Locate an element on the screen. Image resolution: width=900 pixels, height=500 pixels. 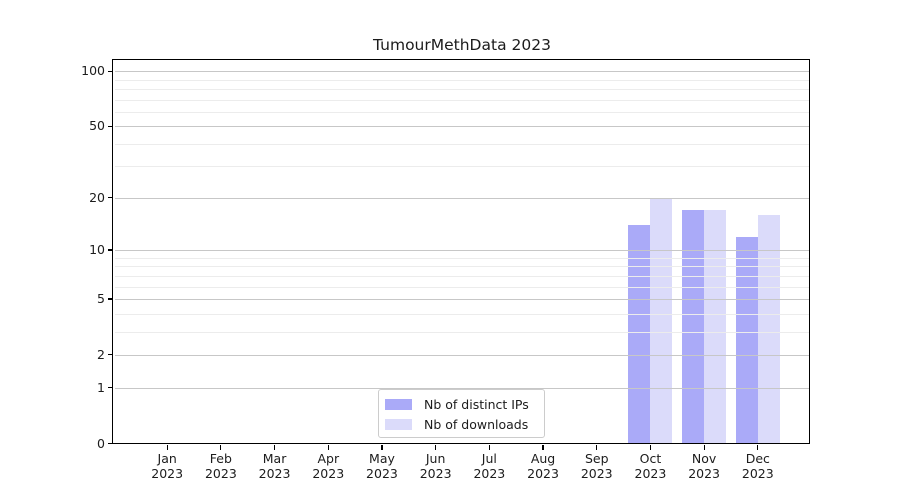
x-tick-label-jul-2023: Jul 2023 is located at coordinates (489, 466).